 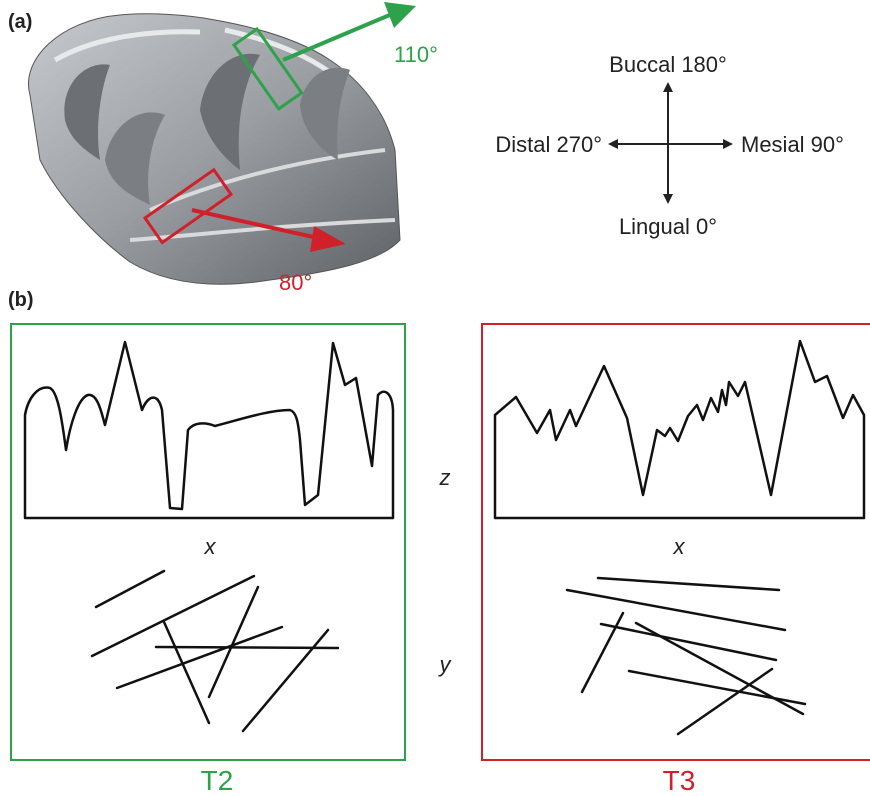 What do you see at coordinates (792, 144) in the screenshot?
I see `compass-mesial-label: Mesial 90°` at bounding box center [792, 144].